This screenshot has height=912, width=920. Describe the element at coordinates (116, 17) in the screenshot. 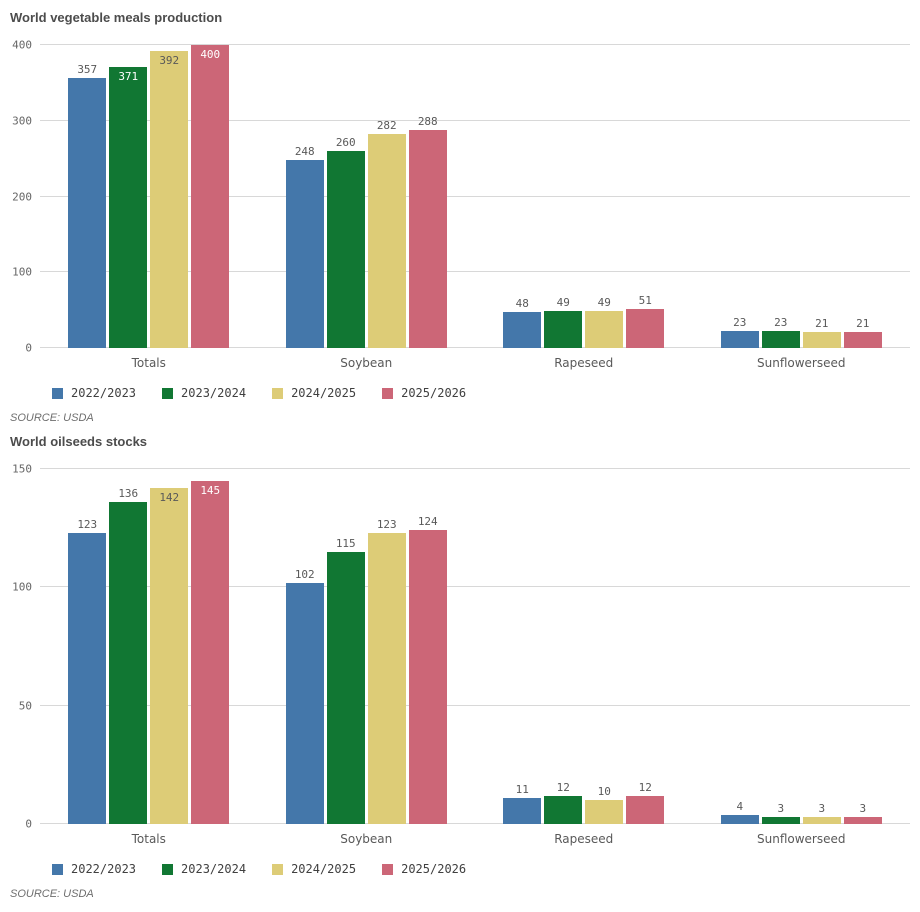

I see `chart-title: World vegetable meals production` at that location.